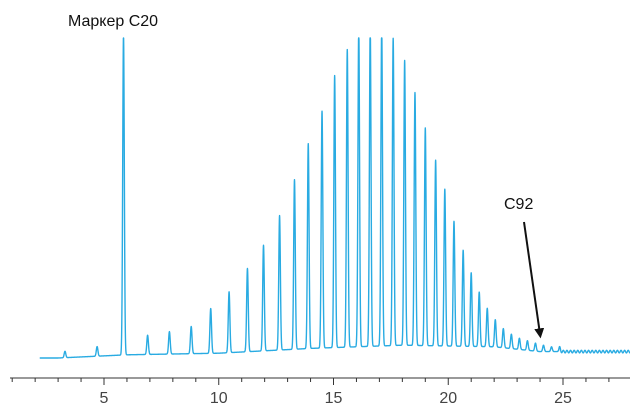 The height and width of the screenshot is (408, 630). Describe the element at coordinates (104, 398) in the screenshot. I see `x-tick-label: 5` at that location.